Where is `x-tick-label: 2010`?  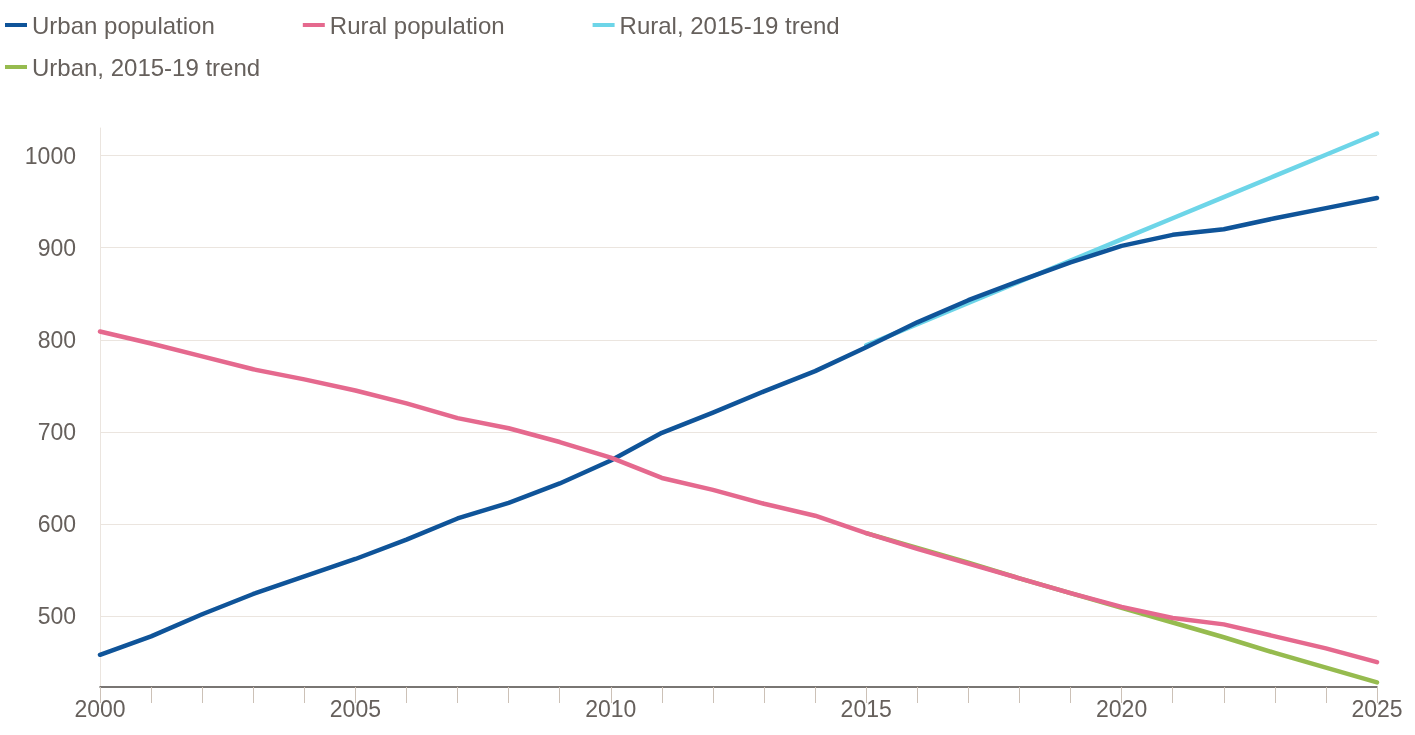
x-tick-label: 2010 is located at coordinates (611, 708).